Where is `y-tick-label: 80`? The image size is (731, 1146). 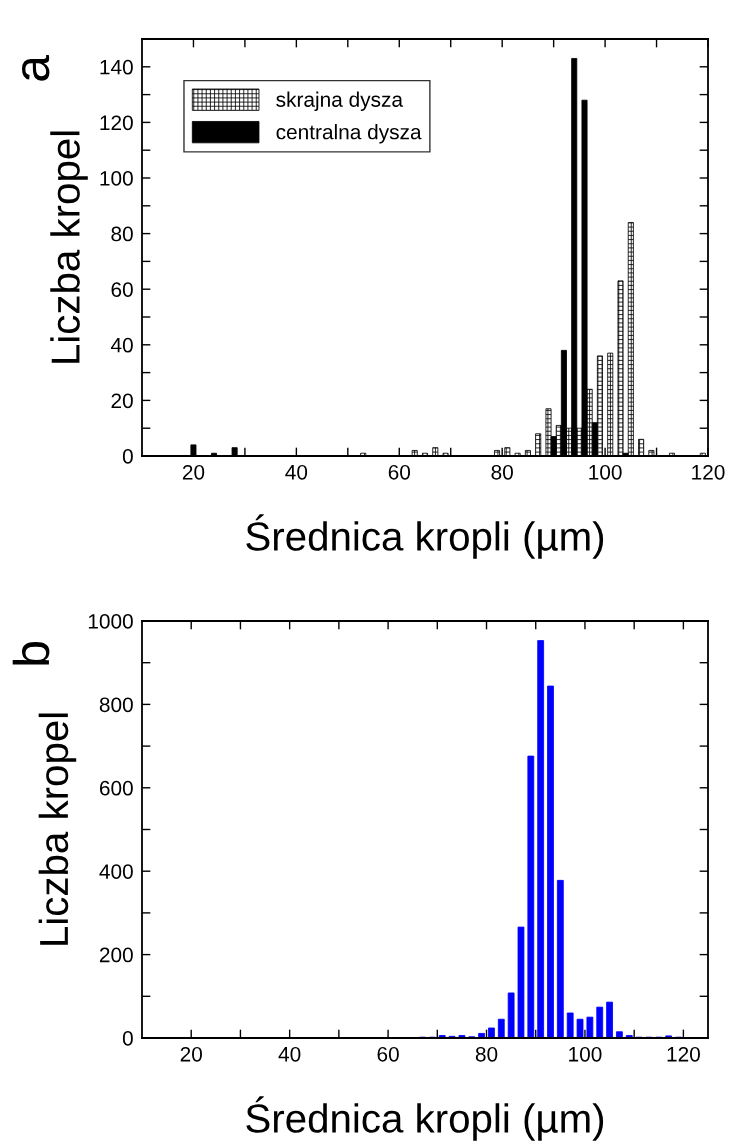 y-tick-label: 80 is located at coordinates (122, 234).